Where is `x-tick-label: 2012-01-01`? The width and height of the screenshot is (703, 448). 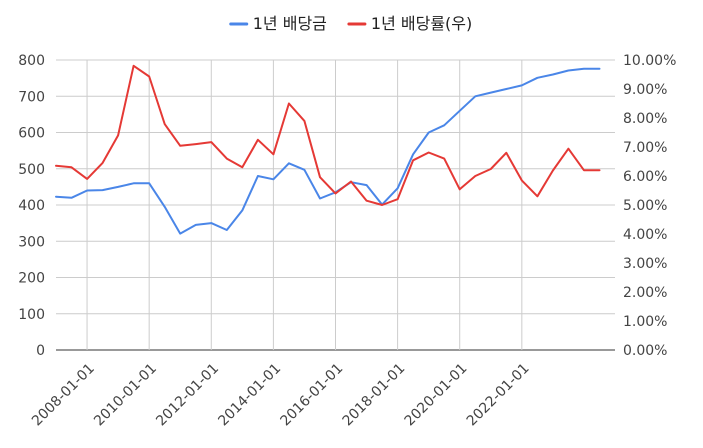 x-tick-label: 2012-01-01 is located at coordinates (187, 395).